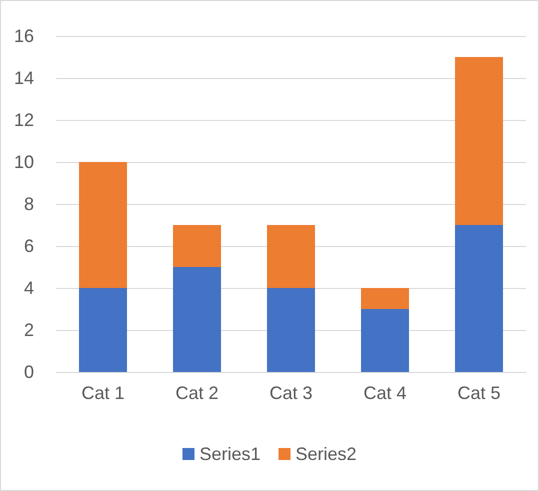 The height and width of the screenshot is (491, 539). What do you see at coordinates (197, 393) in the screenshot?
I see `x-tick-label: Cat 2` at bounding box center [197, 393].